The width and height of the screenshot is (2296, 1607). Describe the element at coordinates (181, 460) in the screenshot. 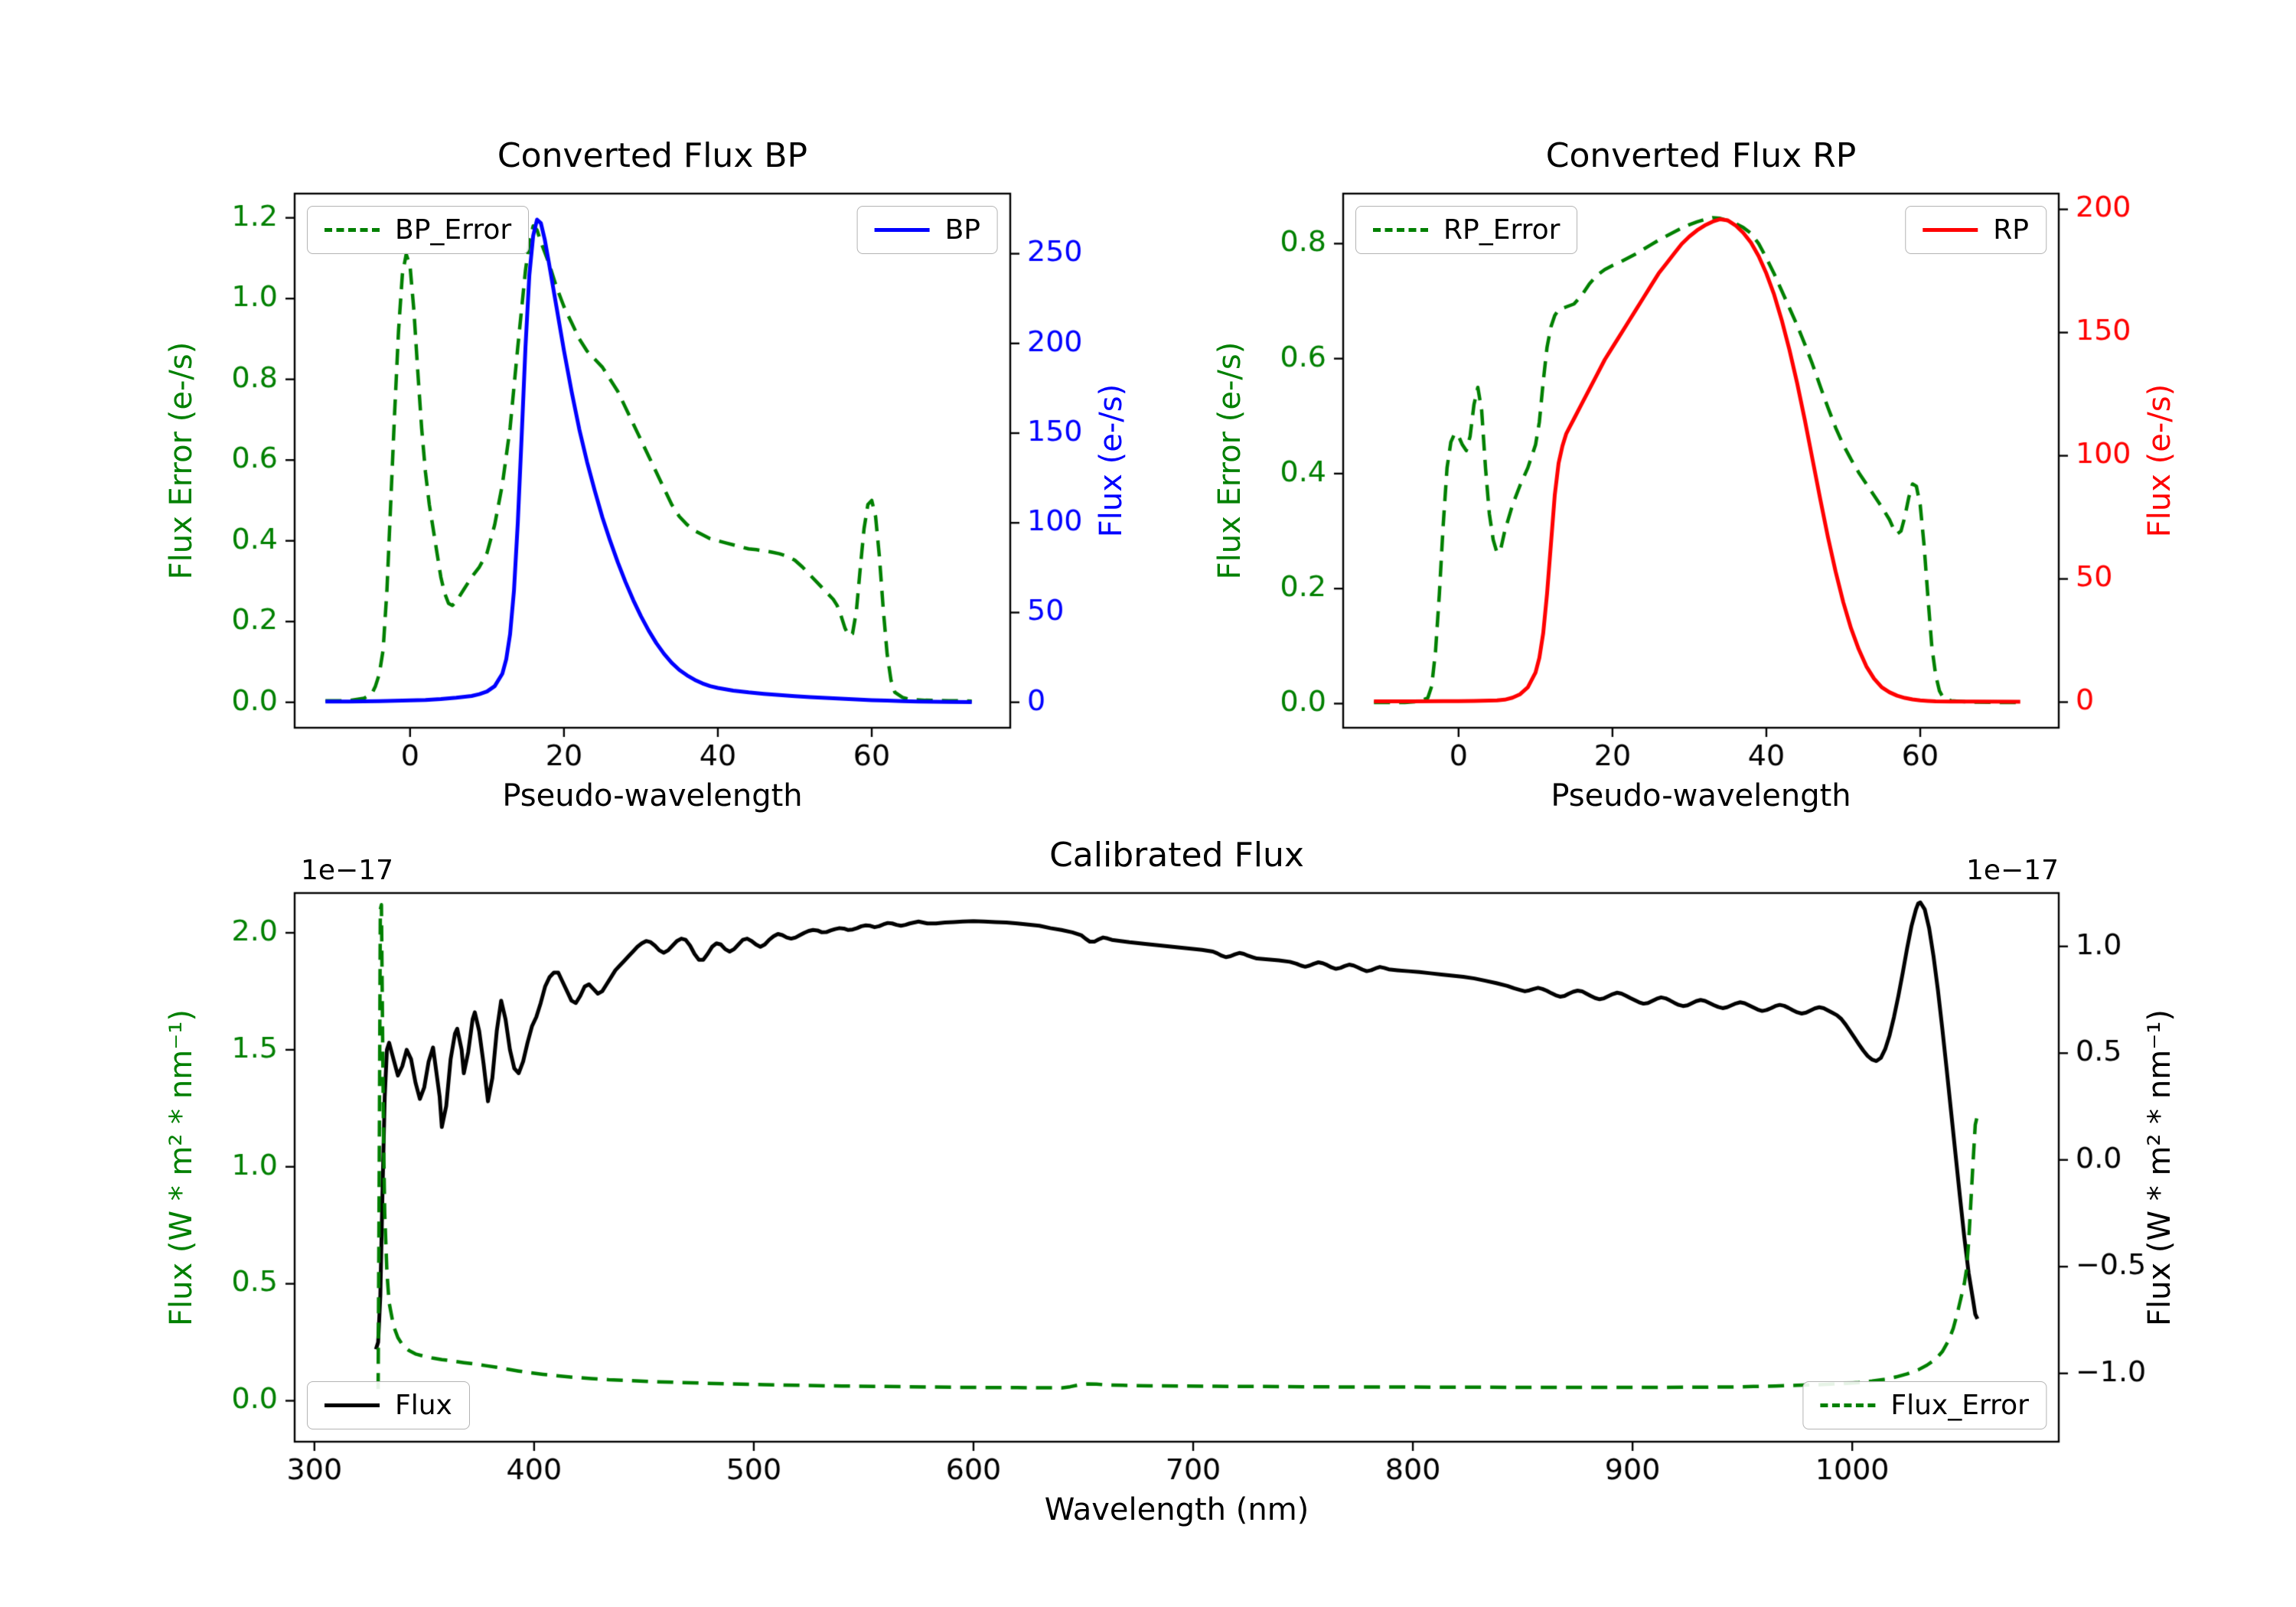

I see `bp-ylabel-left: Flux Error (e-/s)` at that location.